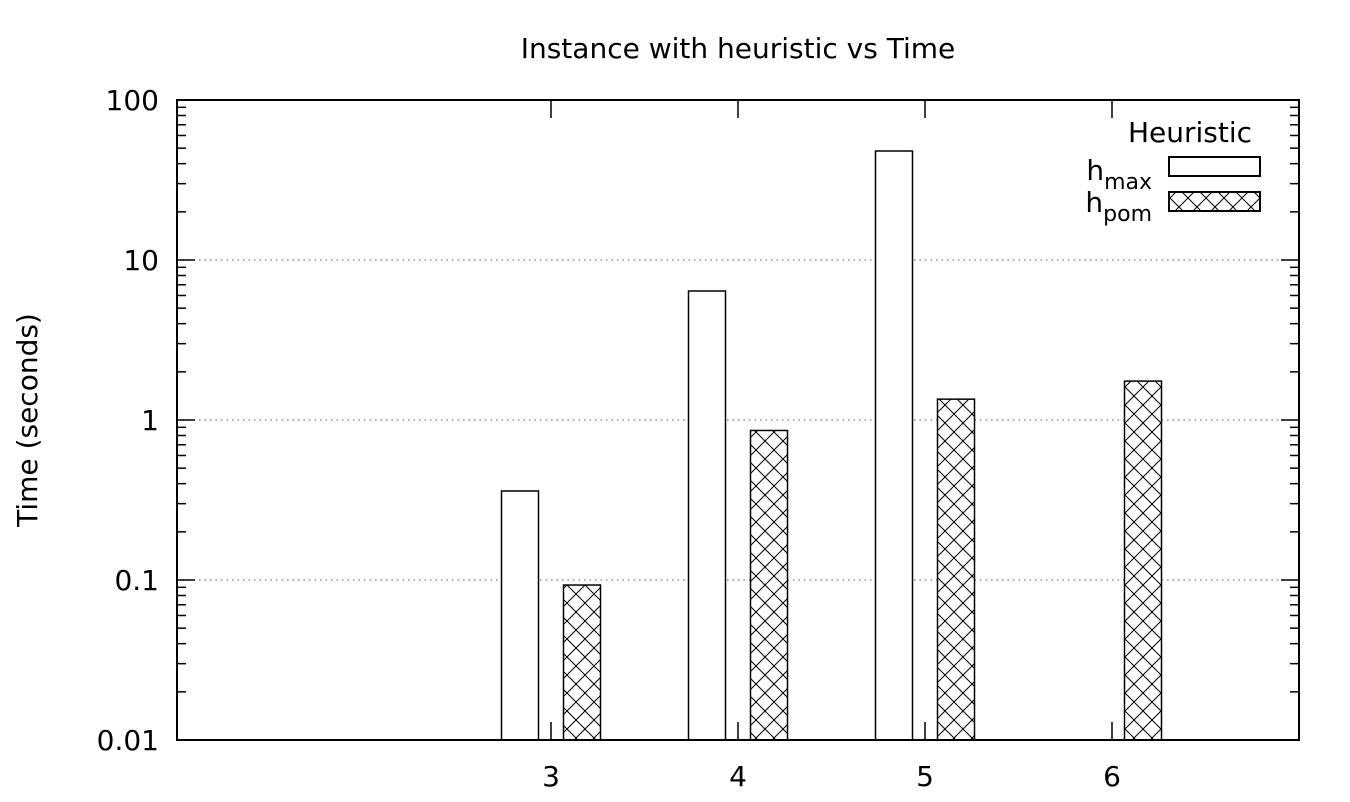 Image resolution: width=1350 pixels, height=802 pixels. What do you see at coordinates (1214, 201) in the screenshot?
I see `legend-swatch-hpom` at bounding box center [1214, 201].